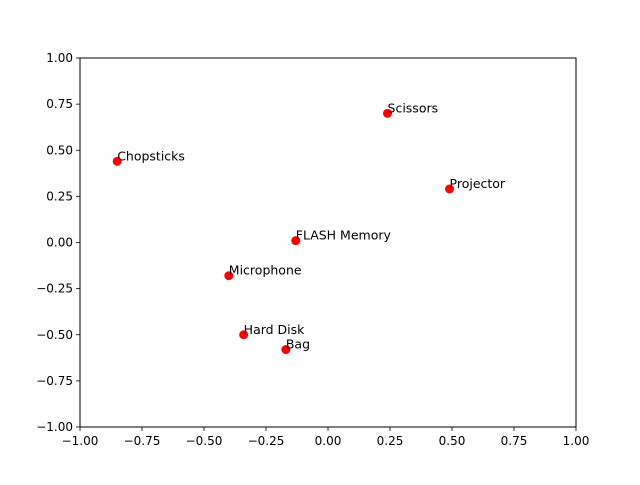  Describe the element at coordinates (54, 289) in the screenshot. I see `y-tick-label: −0.25` at that location.